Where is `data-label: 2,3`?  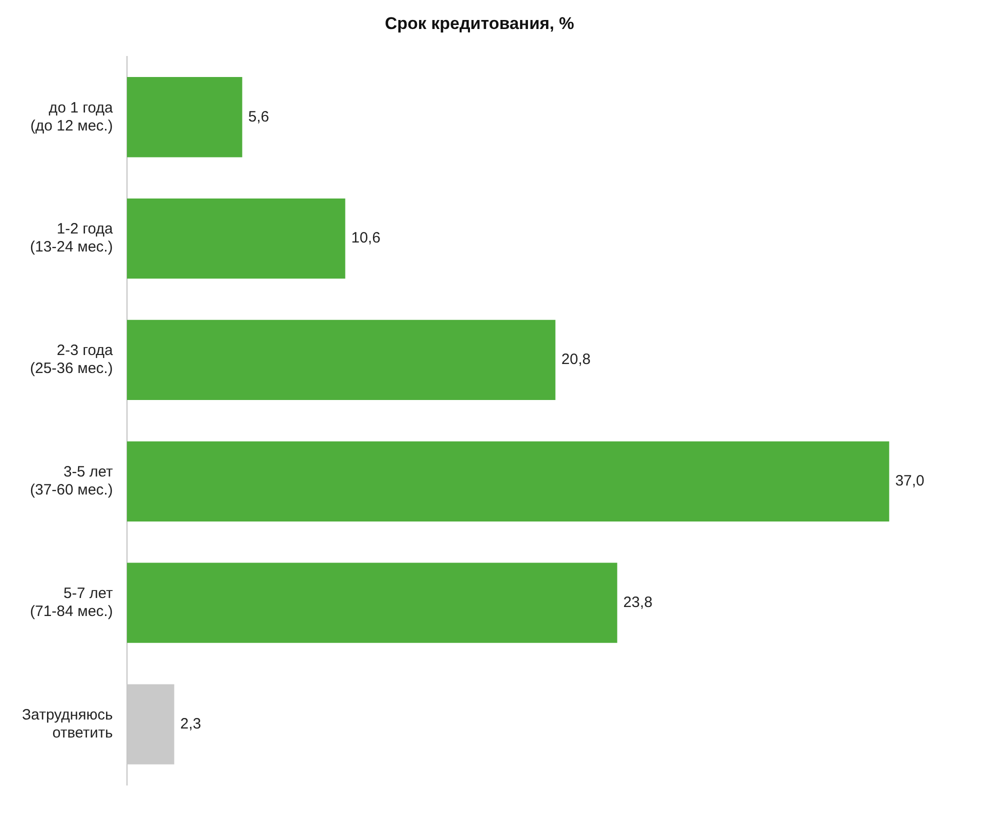 data-label: 2,3 is located at coordinates (191, 723).